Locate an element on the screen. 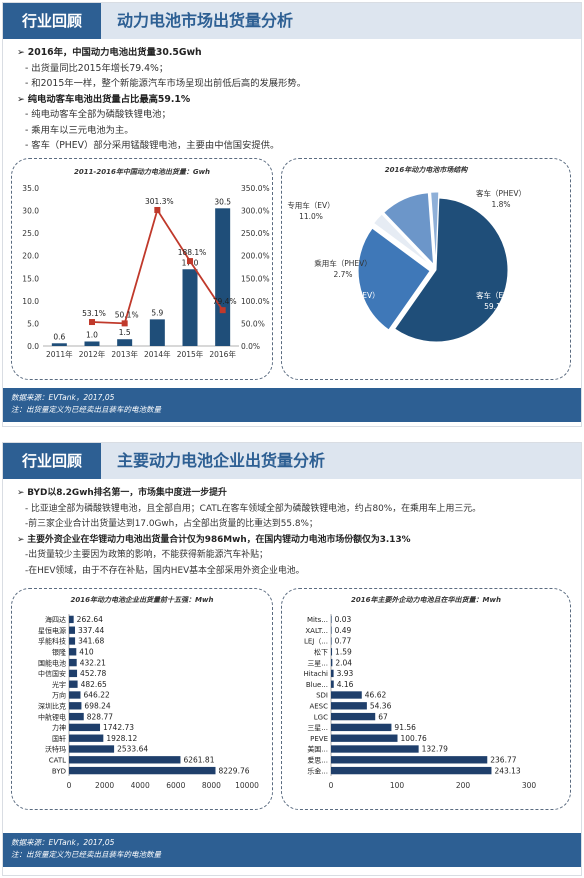  bar-value-label: 0.03 is located at coordinates (343, 619).